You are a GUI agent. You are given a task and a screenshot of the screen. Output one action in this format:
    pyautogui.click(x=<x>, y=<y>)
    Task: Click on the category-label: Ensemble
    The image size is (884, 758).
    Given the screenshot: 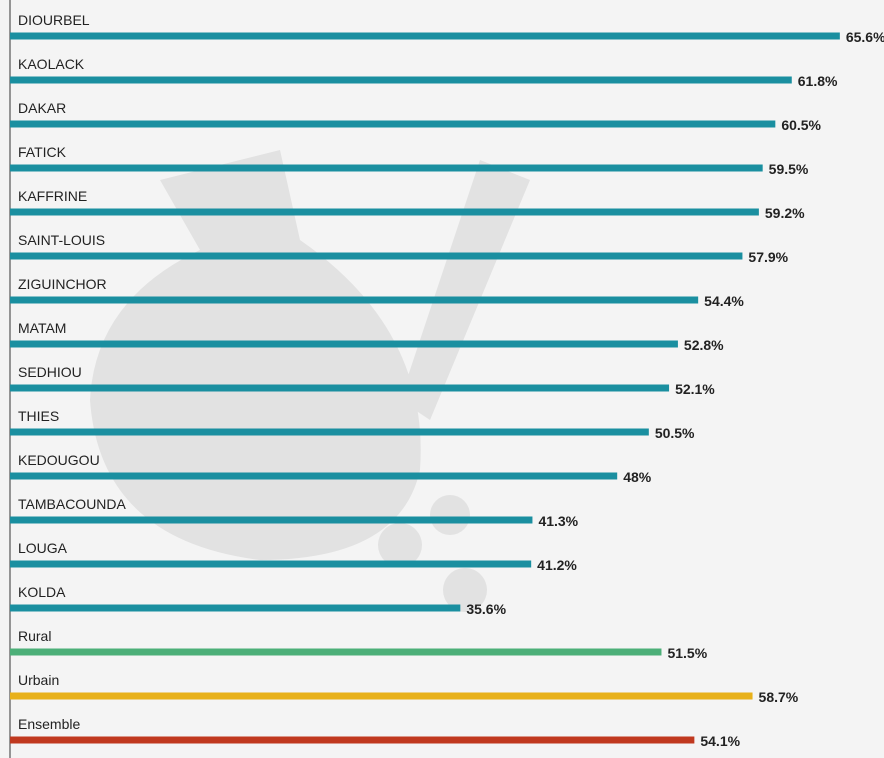 What is the action you would take?
    pyautogui.click(x=49, y=724)
    